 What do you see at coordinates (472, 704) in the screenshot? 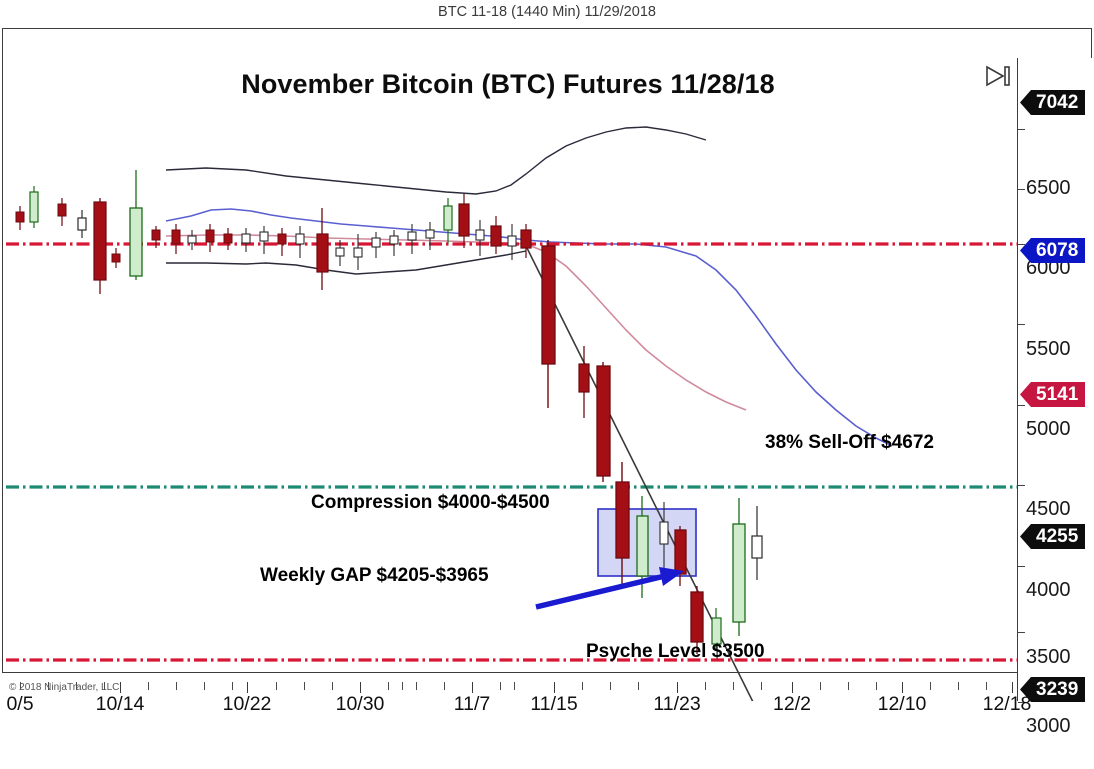
I see `time-label-4: 11/7` at bounding box center [472, 704].